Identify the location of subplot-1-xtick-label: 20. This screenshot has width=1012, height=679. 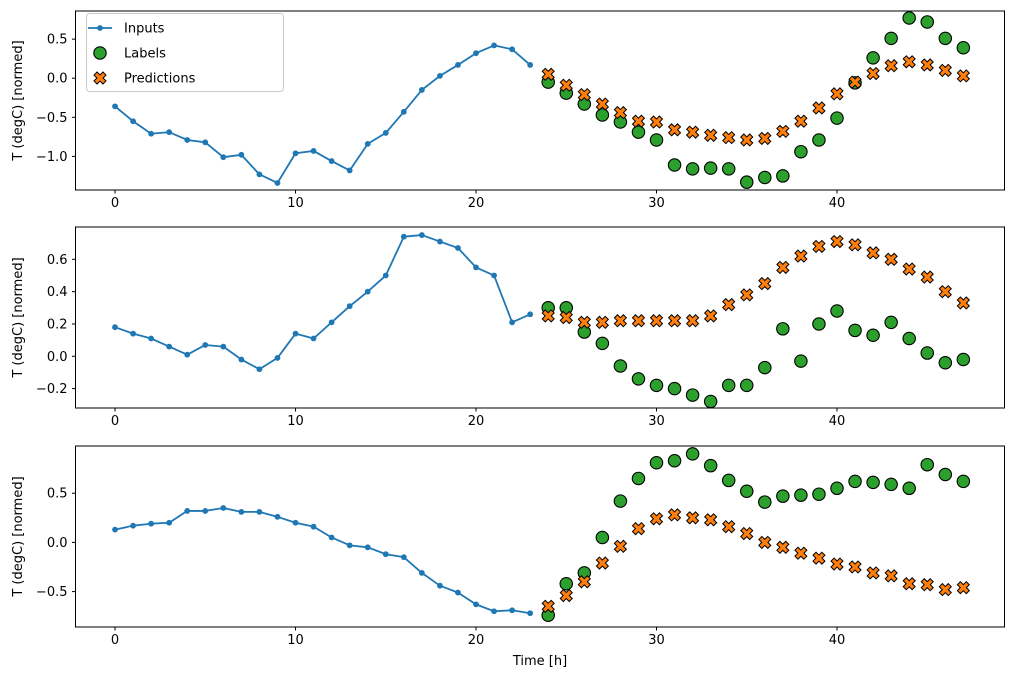
(476, 203).